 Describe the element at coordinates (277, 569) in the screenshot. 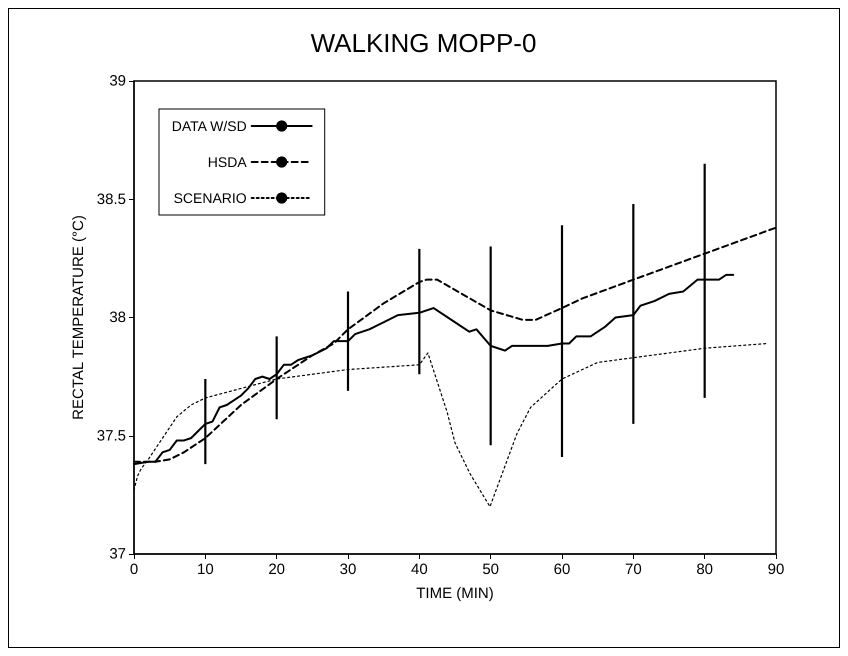

I see `x-tick-label: 20` at that location.